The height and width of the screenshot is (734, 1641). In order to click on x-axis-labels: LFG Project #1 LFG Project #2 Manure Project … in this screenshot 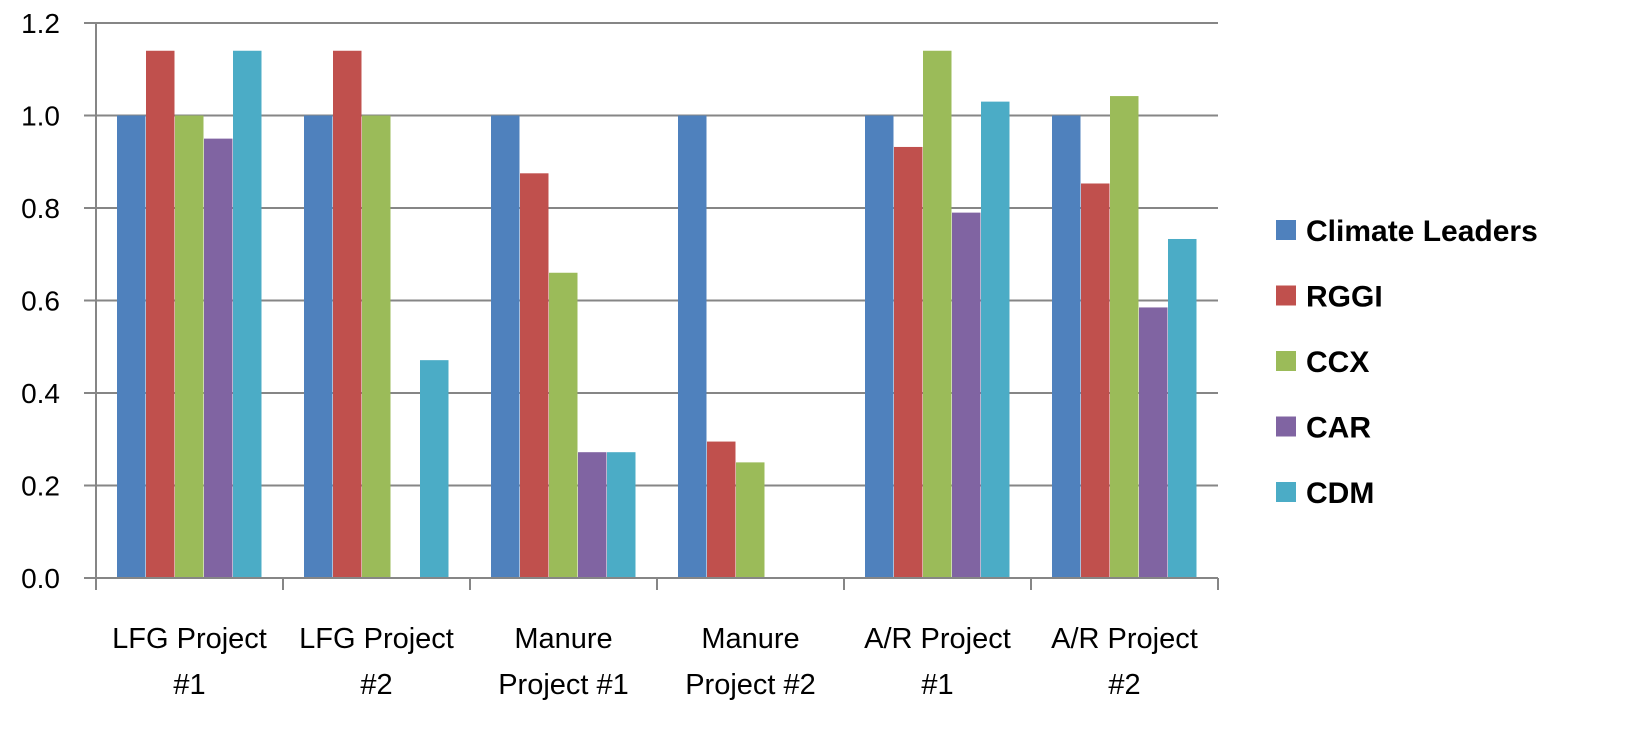, I will do `click(655, 662)`.